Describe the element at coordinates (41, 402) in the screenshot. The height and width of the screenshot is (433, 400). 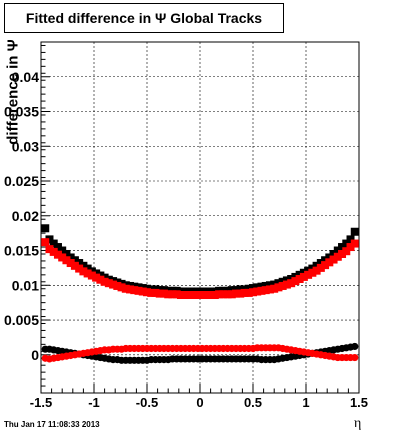
I see `x-tick-label: -1.5` at that location.